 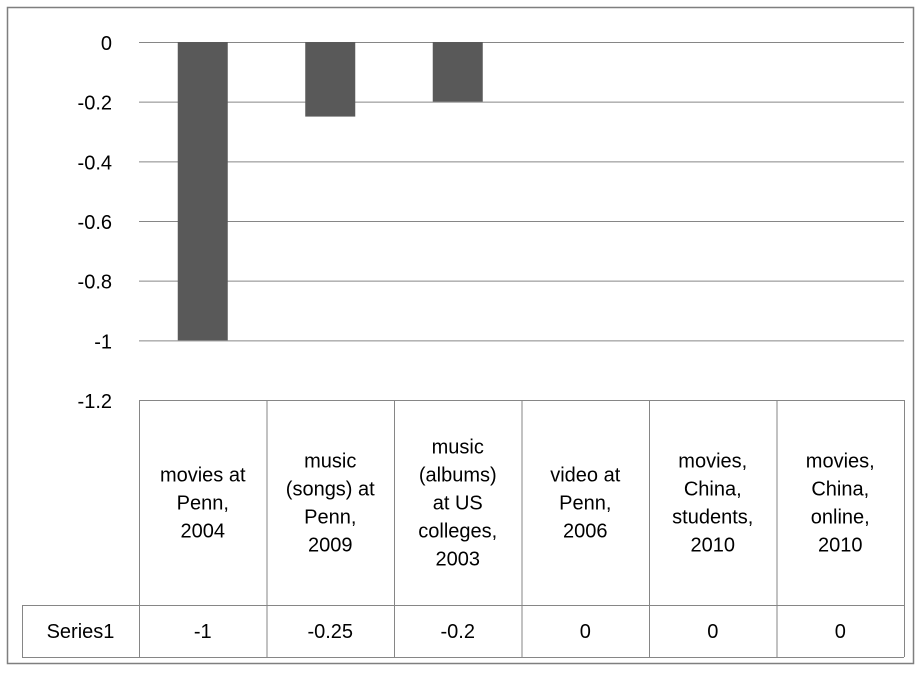 I want to click on y-tick-label: -0.2, so click(x=95, y=104).